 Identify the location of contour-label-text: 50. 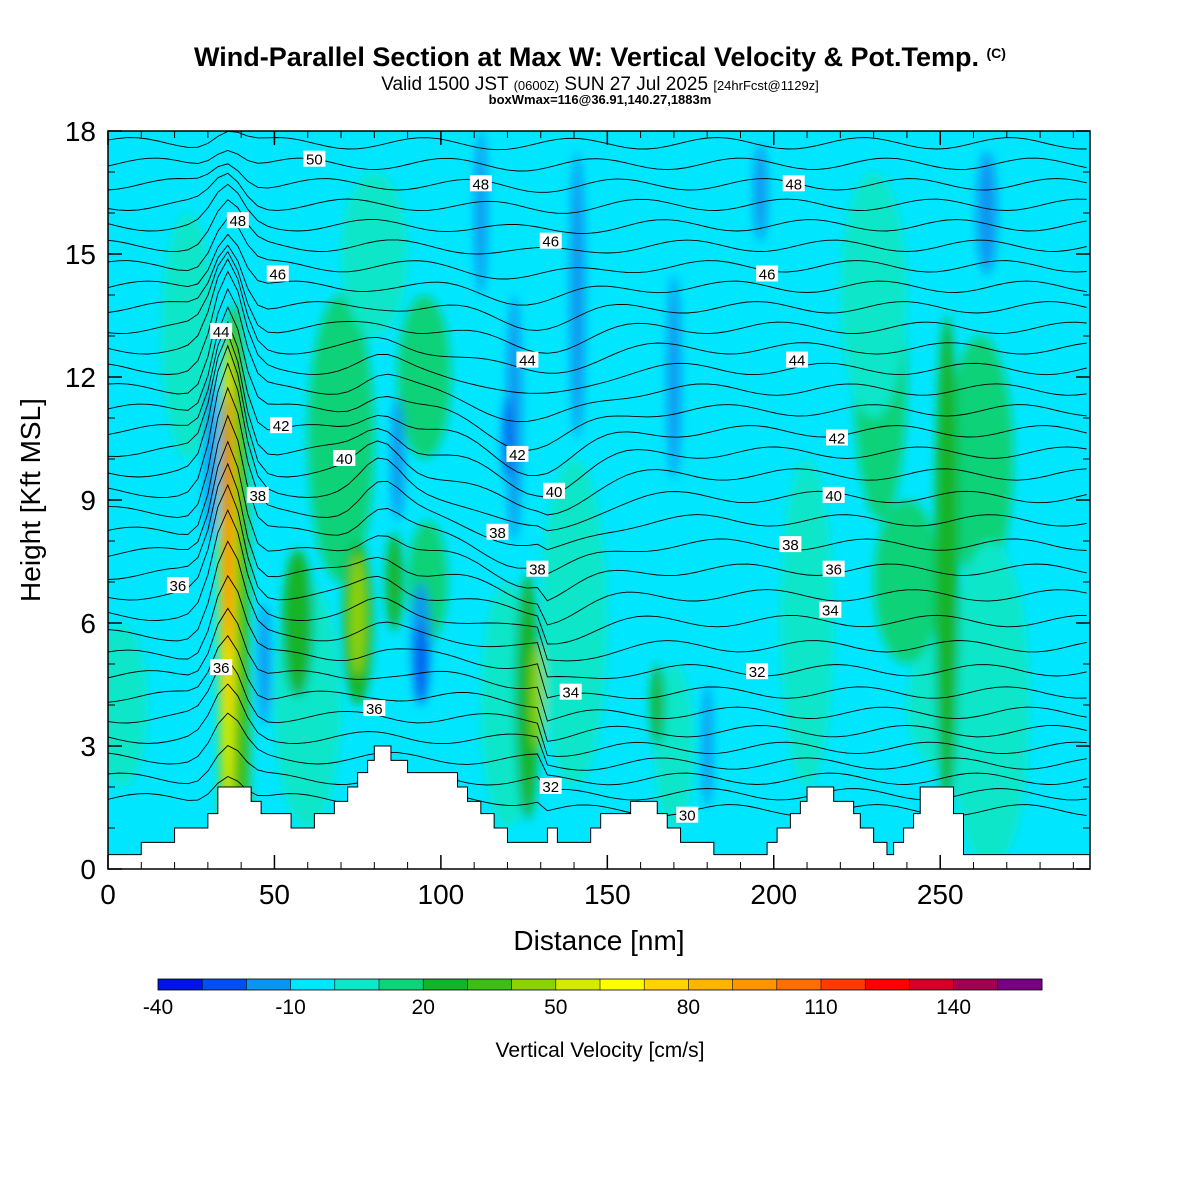
(314, 160).